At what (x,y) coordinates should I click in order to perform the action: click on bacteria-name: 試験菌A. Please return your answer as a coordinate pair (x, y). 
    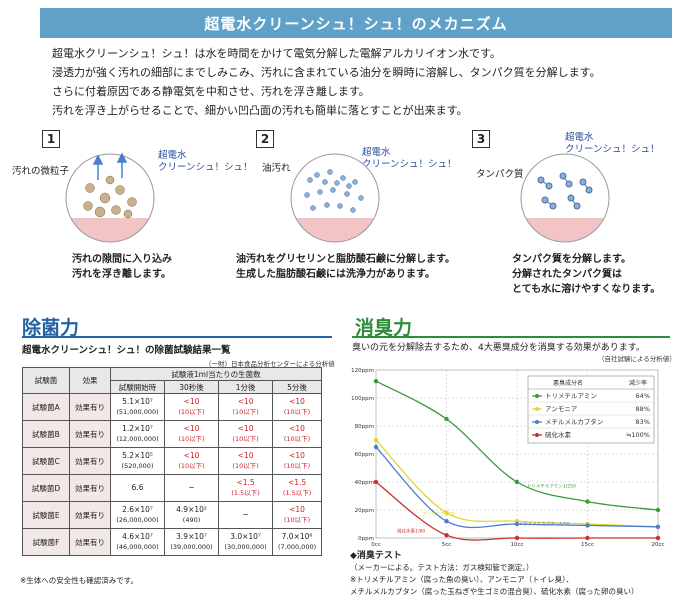
    Looking at the image, I should click on (46, 407).